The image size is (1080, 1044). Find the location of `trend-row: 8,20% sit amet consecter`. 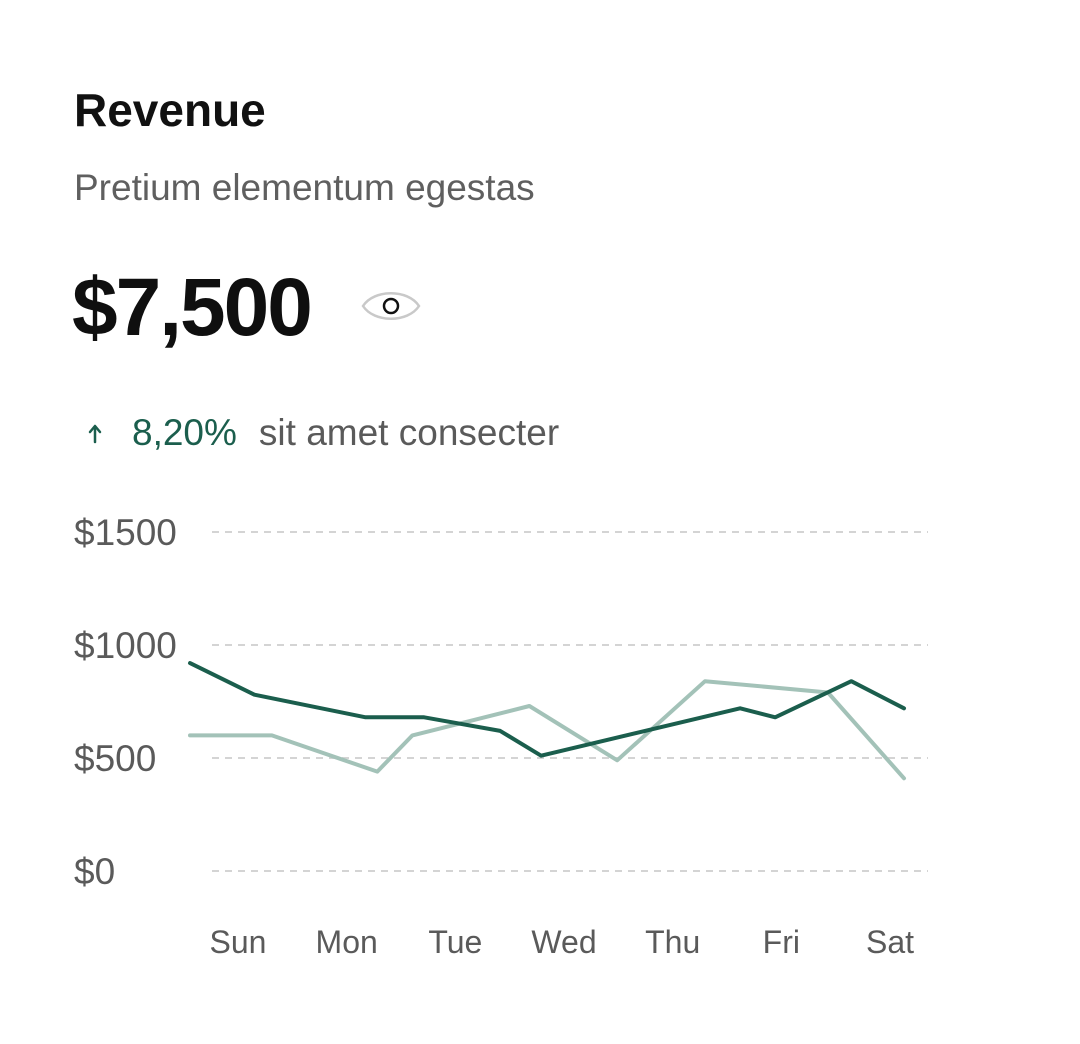

trend-row: 8,20% sit amet consecter is located at coordinates (319, 433).